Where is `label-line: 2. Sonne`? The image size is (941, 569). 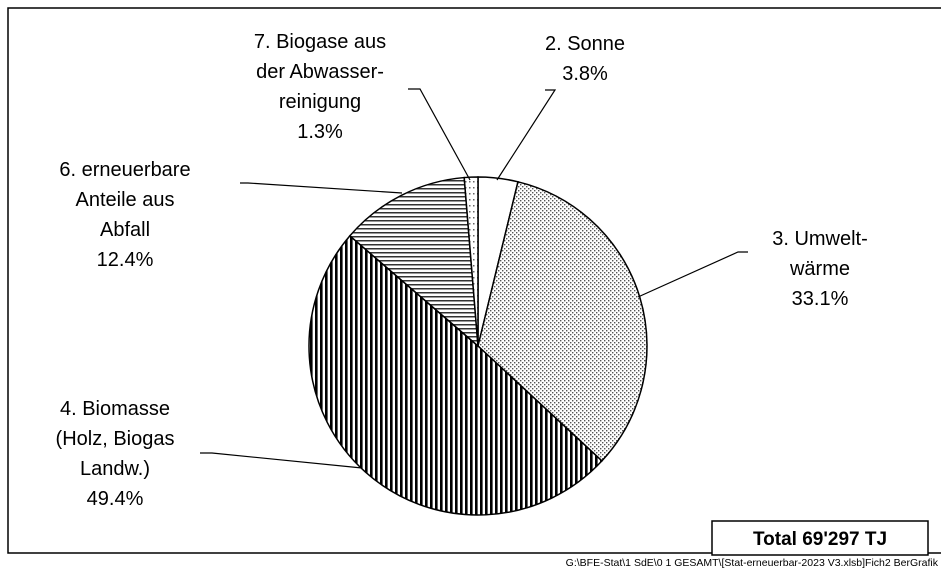
label-line: 2. Sonne is located at coordinates (585, 44).